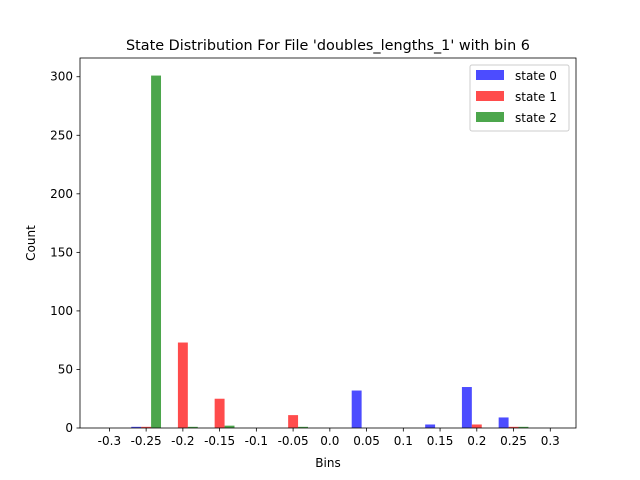 This screenshot has width=640, height=480. Describe the element at coordinates (69, 428) in the screenshot. I see `y-tick-label: 0` at that location.